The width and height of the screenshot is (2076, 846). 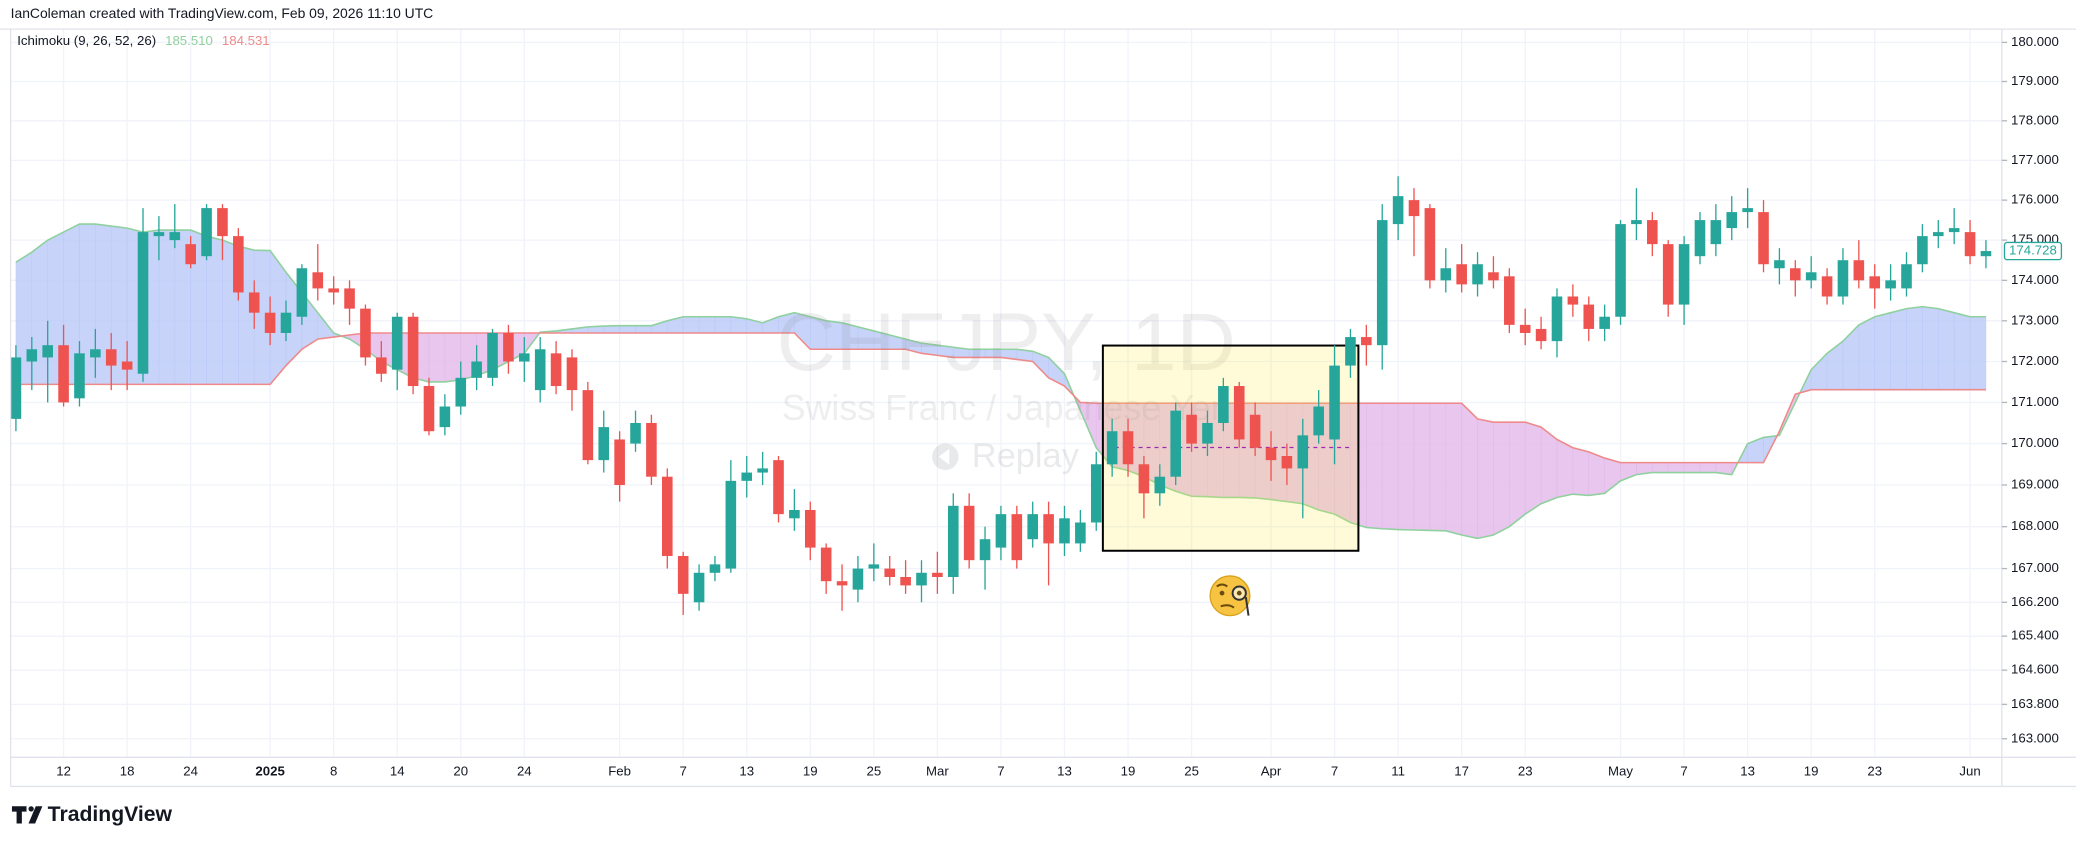 I want to click on y-tick-label: 176.000, so click(x=2035, y=199).